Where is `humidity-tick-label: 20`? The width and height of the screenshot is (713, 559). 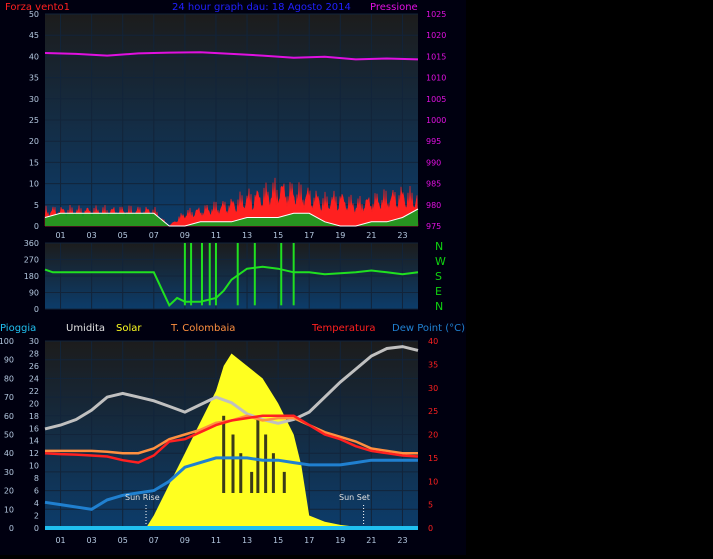
humidity-tick-label: 20 is located at coordinates (9, 491).